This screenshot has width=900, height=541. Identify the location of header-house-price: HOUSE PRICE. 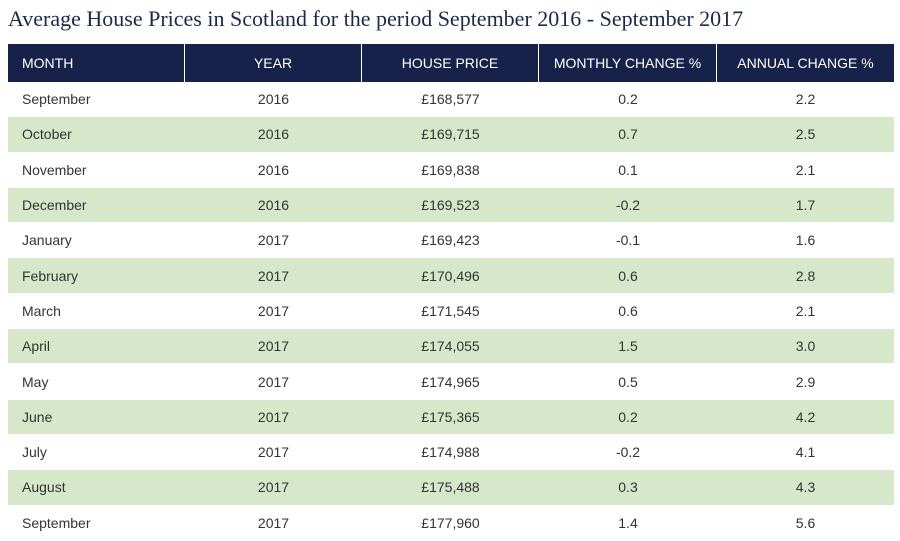
(450, 63).